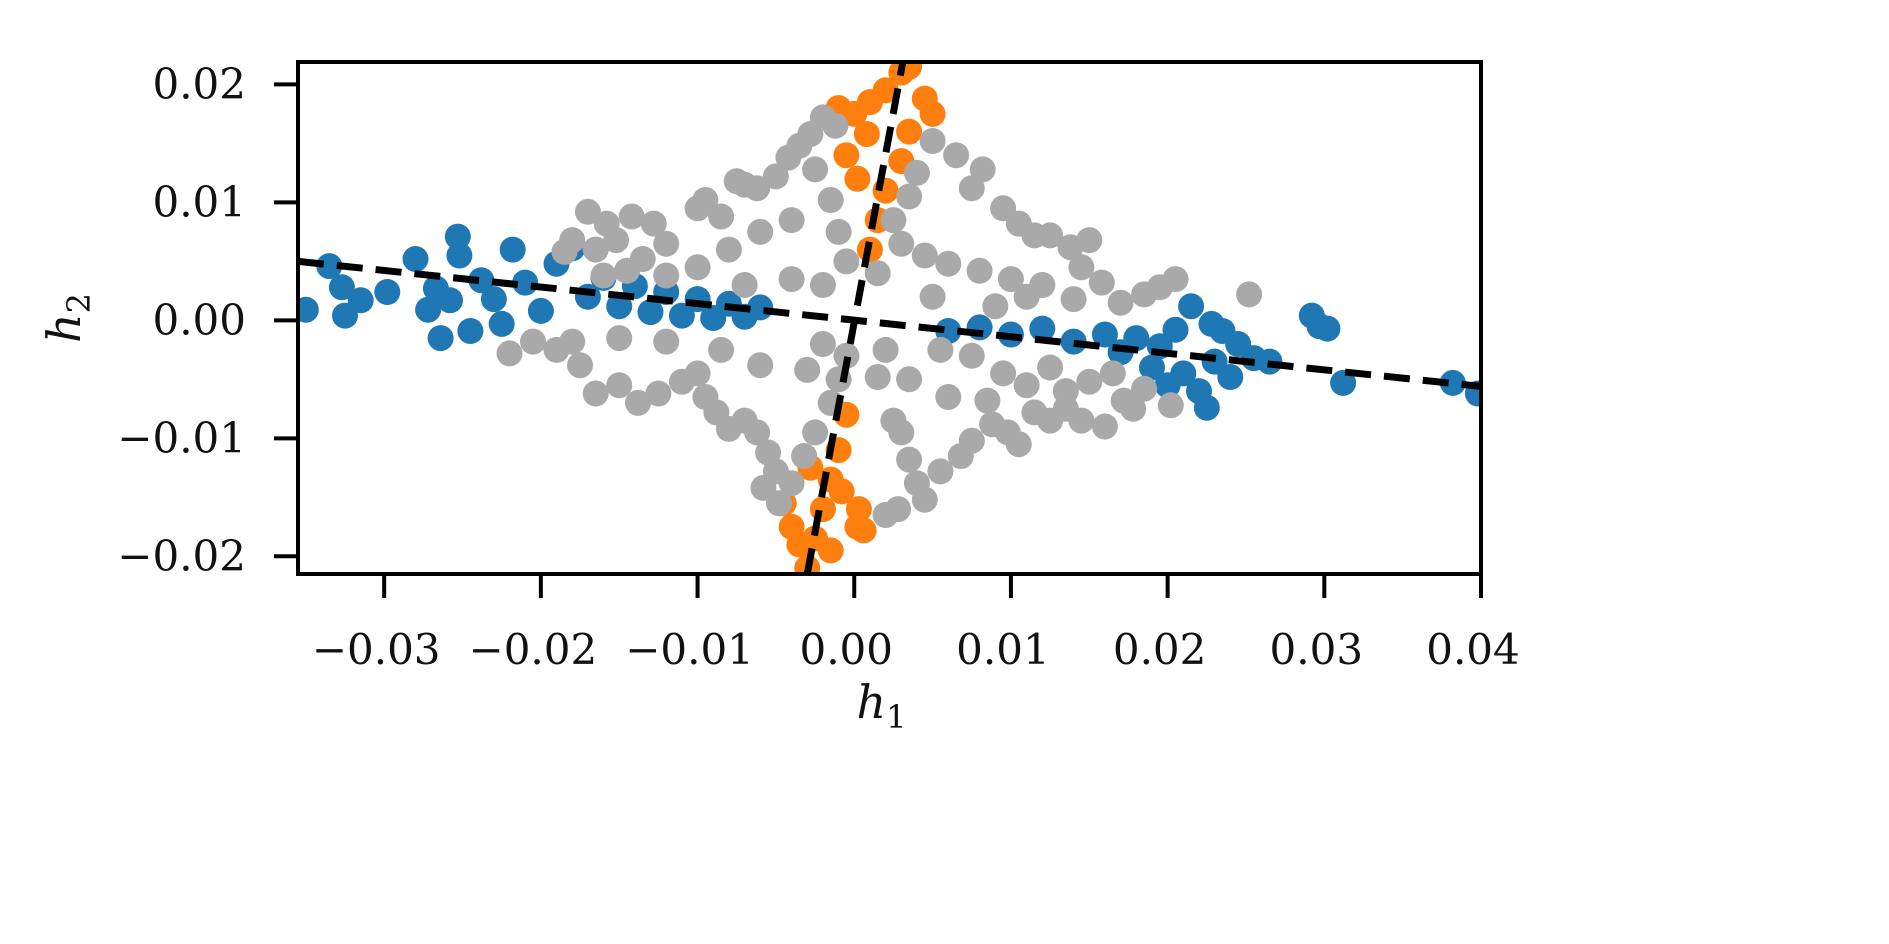  Describe the element at coordinates (199, 319) in the screenshot. I see `y-tick-label: 0.00` at that location.